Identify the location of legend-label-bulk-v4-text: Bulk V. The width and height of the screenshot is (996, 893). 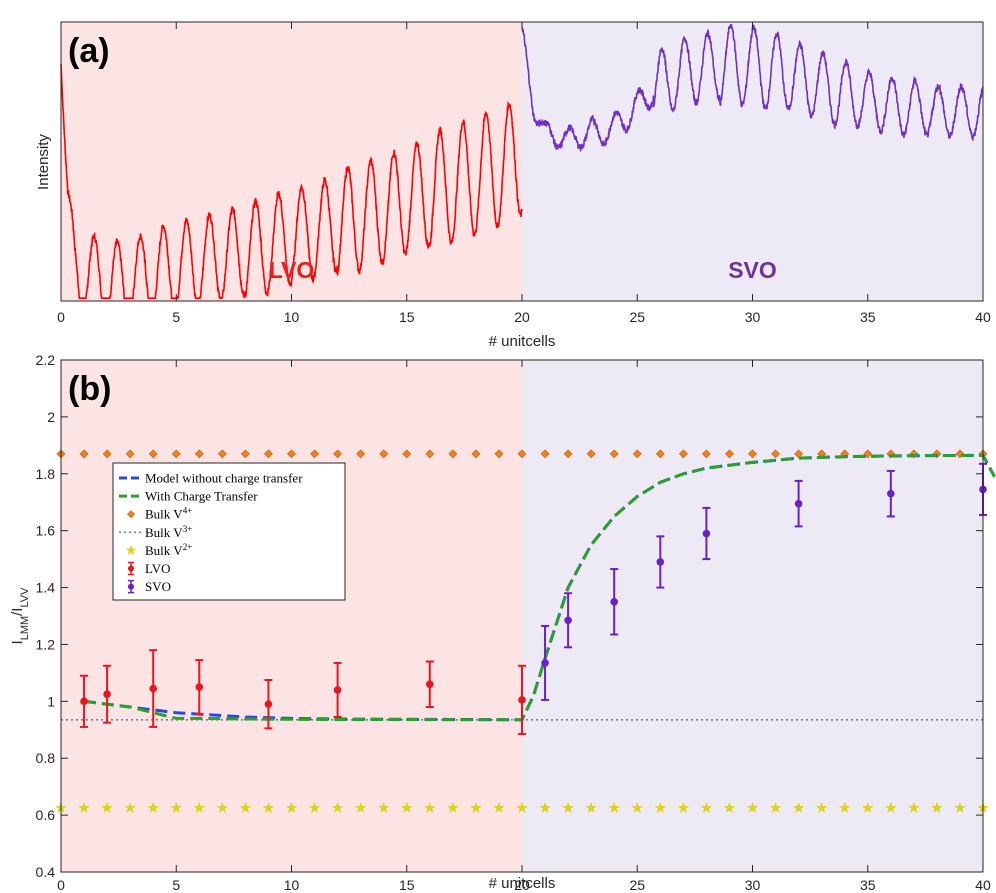
(164, 514).